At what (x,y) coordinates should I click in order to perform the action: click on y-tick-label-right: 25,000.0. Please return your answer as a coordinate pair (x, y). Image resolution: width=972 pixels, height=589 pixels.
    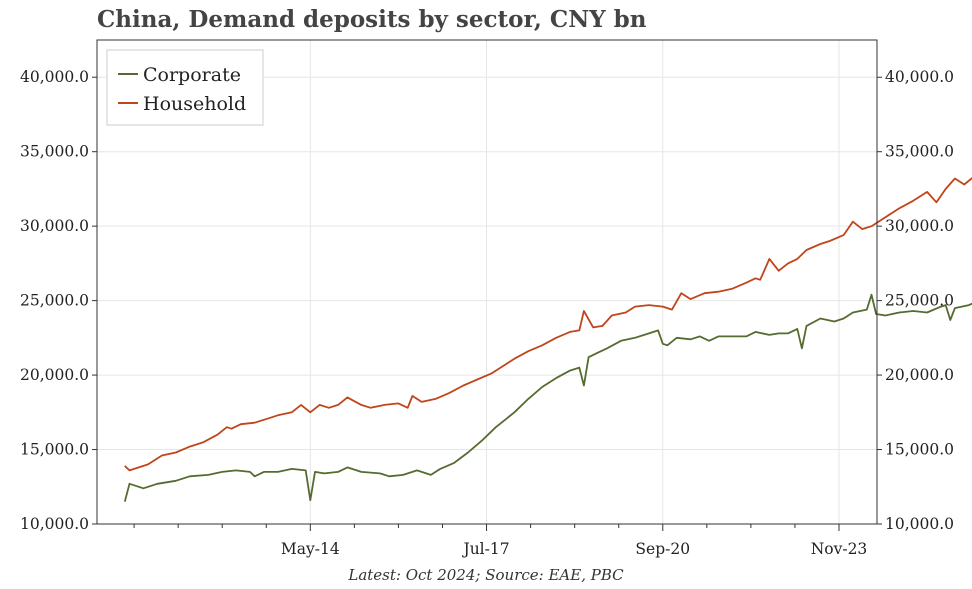
    Looking at the image, I should click on (919, 301).